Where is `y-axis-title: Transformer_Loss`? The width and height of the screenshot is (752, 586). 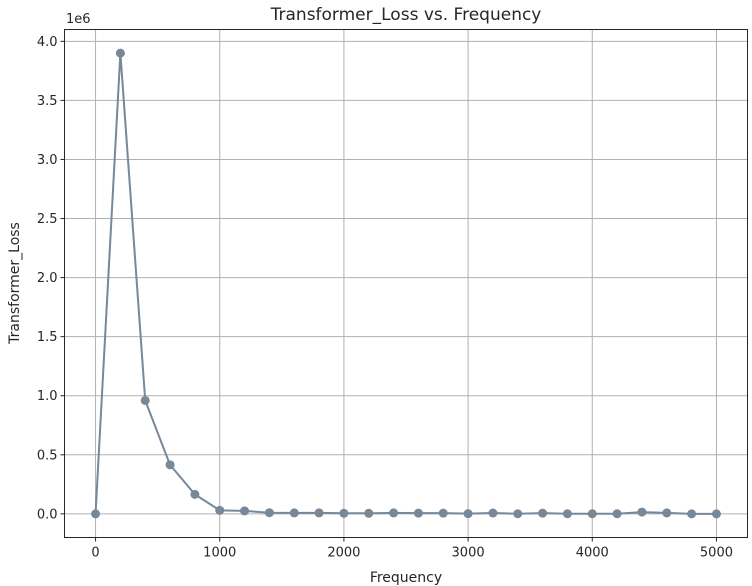
y-axis-title: Transformer_Loss is located at coordinates (15, 283).